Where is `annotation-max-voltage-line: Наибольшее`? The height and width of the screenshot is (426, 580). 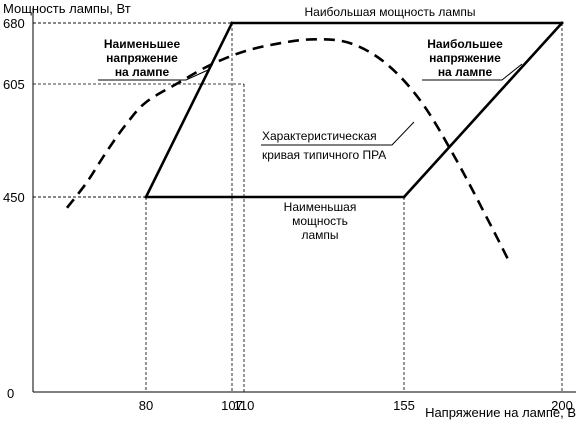 annotation-max-voltage-line: Наибольшее is located at coordinates (465, 44).